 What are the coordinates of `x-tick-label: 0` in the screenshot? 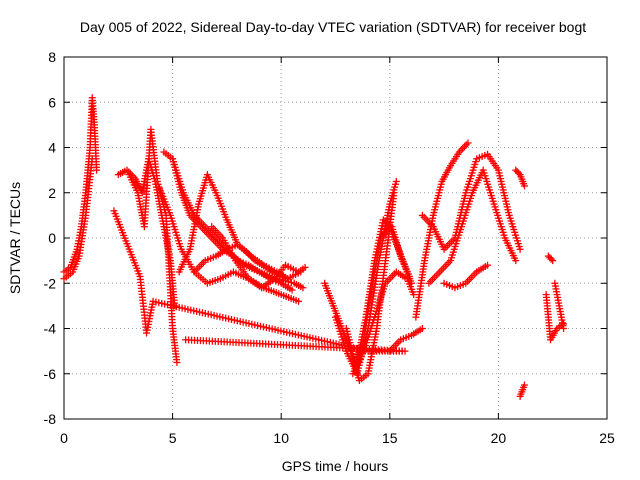 It's located at (64, 438).